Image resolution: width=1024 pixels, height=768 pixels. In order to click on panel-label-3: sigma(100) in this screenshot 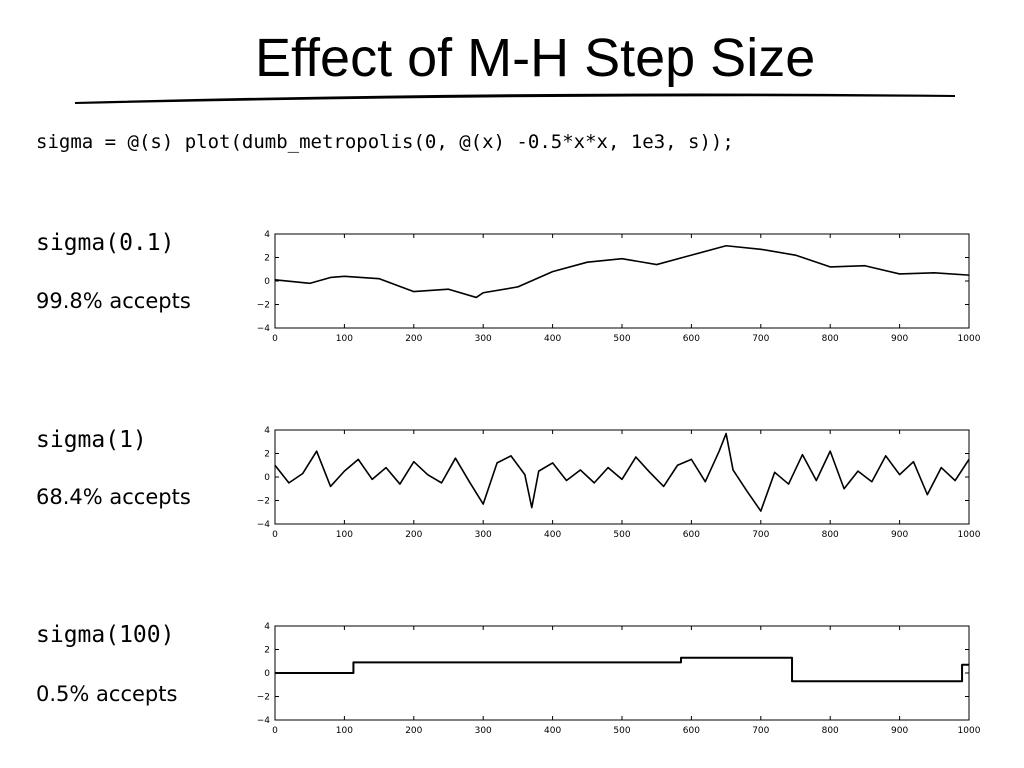, I will do `click(105, 635)`.